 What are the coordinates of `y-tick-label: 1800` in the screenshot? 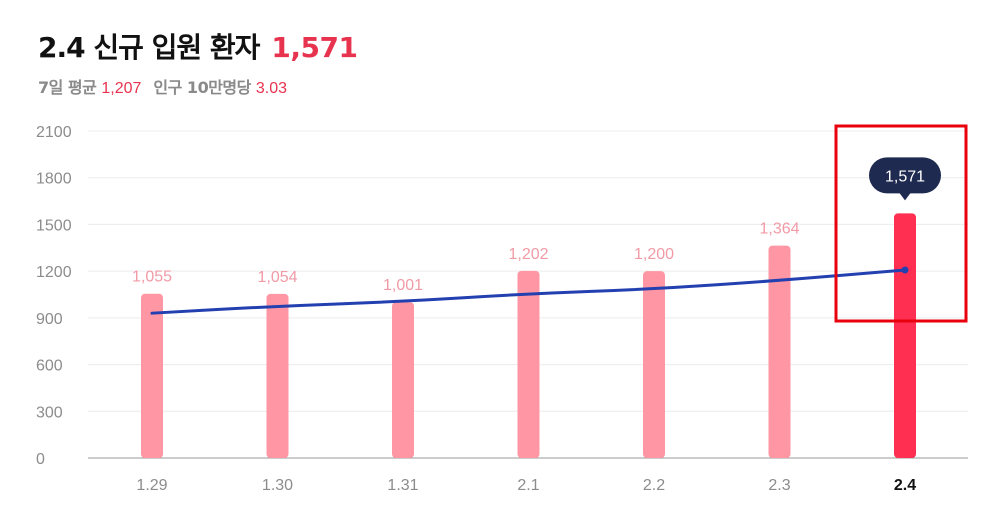 It's located at (54, 179).